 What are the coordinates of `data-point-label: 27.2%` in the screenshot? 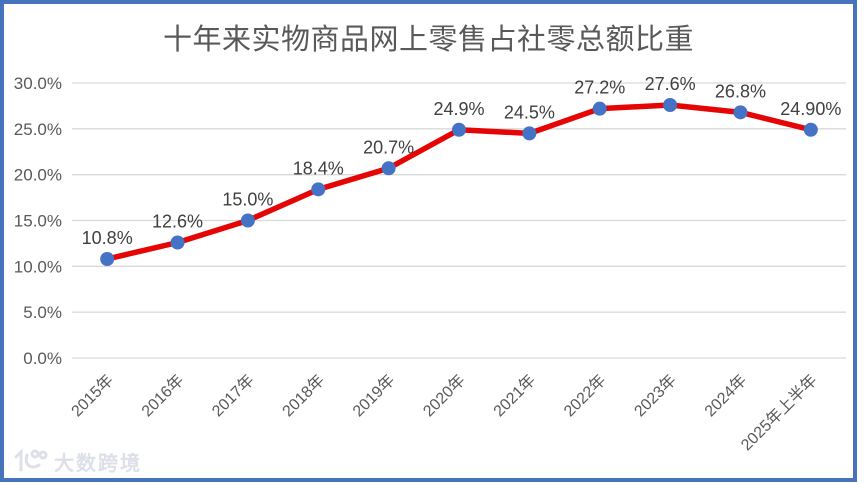 It's located at (599, 88).